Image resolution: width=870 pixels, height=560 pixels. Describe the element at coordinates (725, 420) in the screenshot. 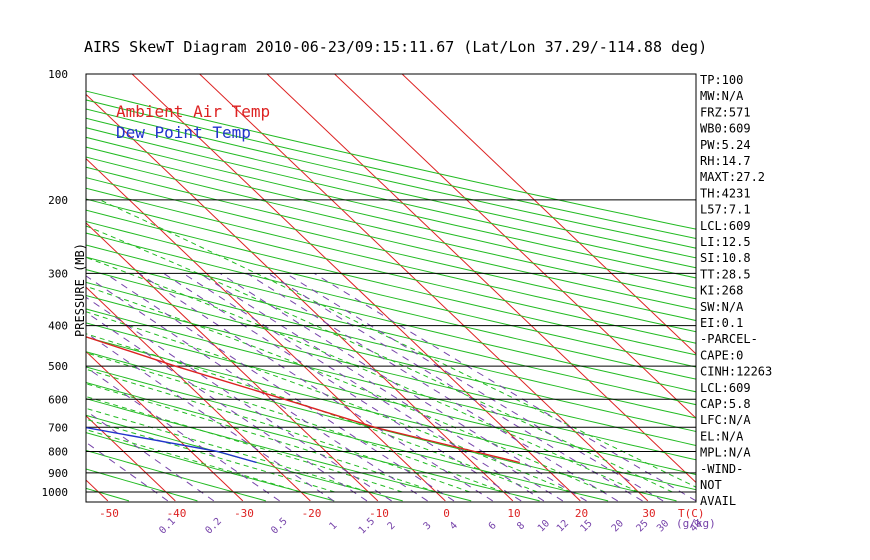

I see `index-text: LFC:N/A` at that location.